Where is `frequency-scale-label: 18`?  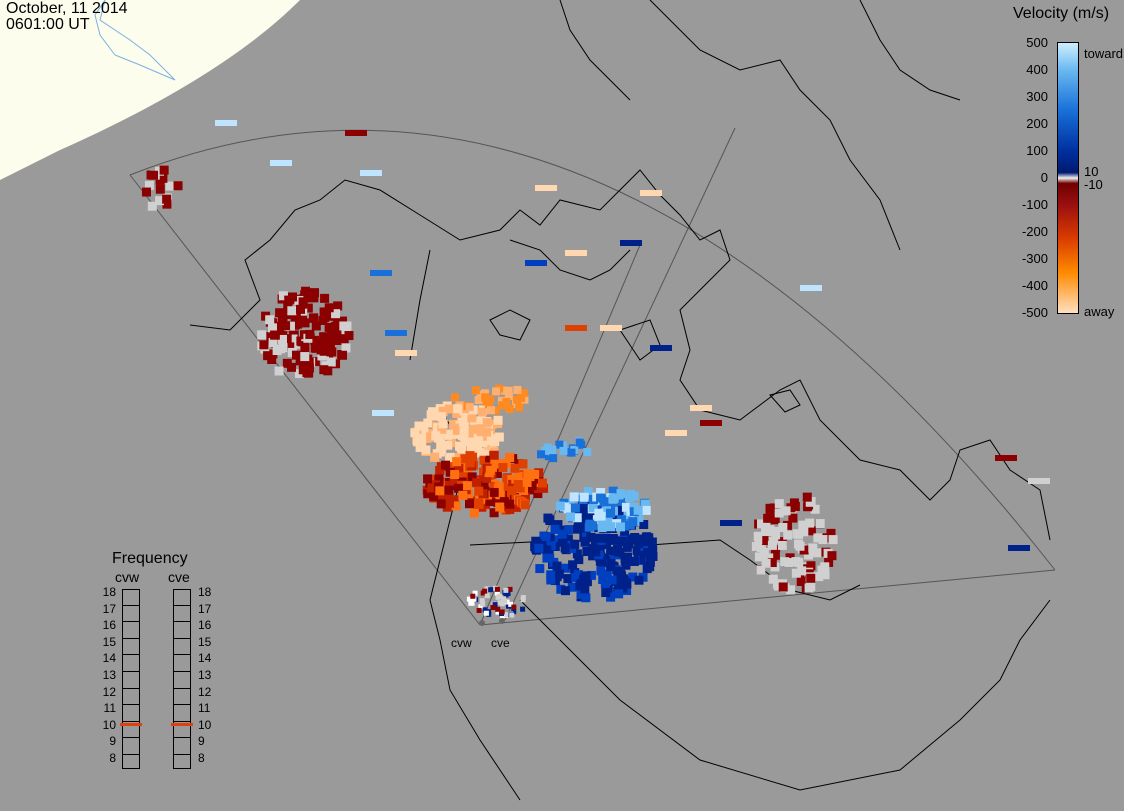 frequency-scale-label: 18 is located at coordinates (109, 592).